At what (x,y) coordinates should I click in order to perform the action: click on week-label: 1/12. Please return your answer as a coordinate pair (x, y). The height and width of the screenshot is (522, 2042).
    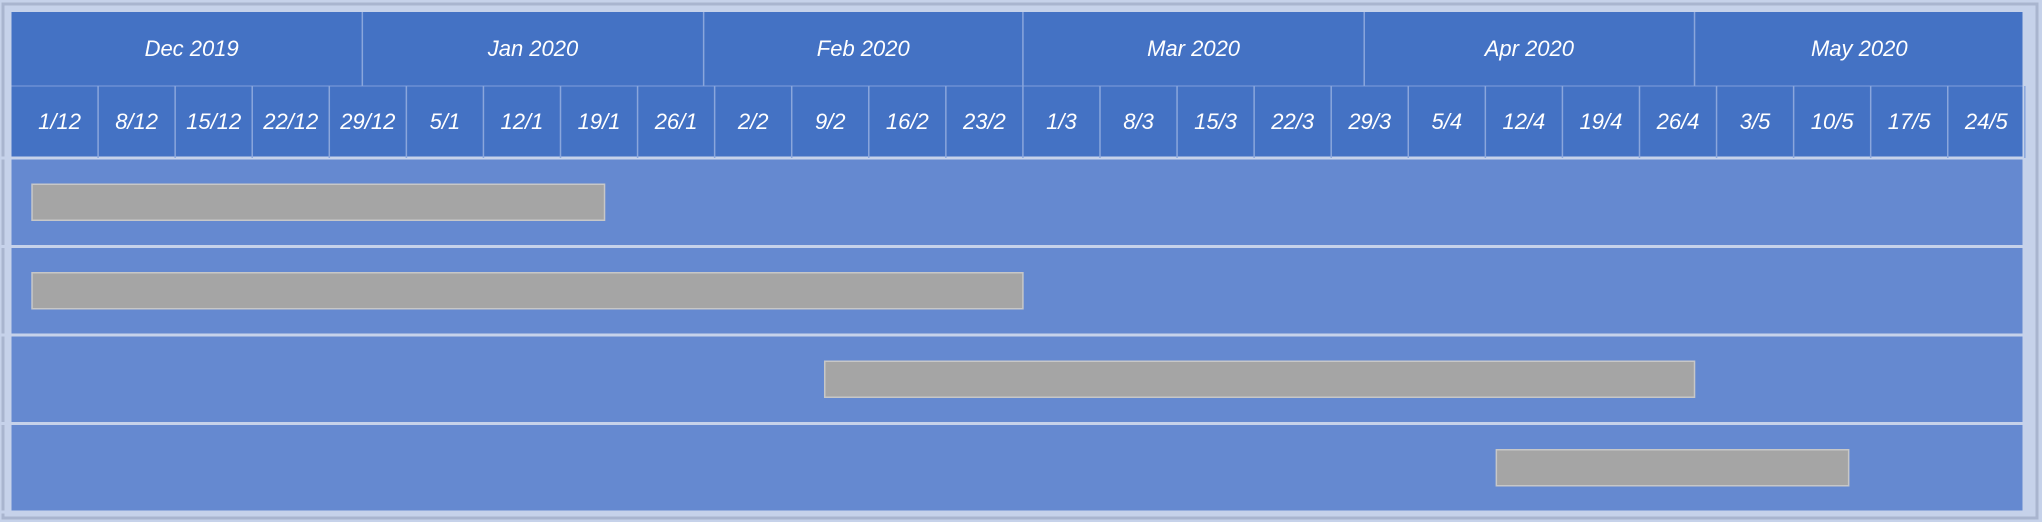
    Looking at the image, I should click on (59, 121).